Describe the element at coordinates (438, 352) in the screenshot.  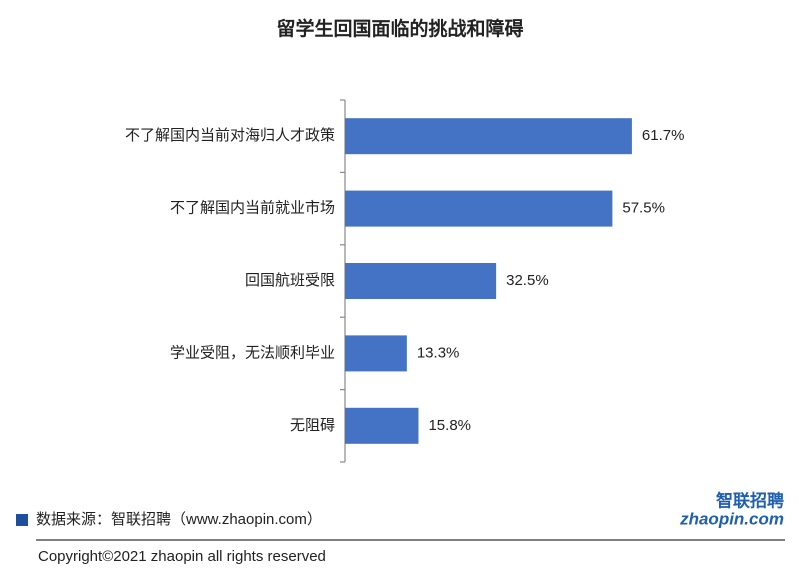
I see `value-label: 13.3%` at that location.